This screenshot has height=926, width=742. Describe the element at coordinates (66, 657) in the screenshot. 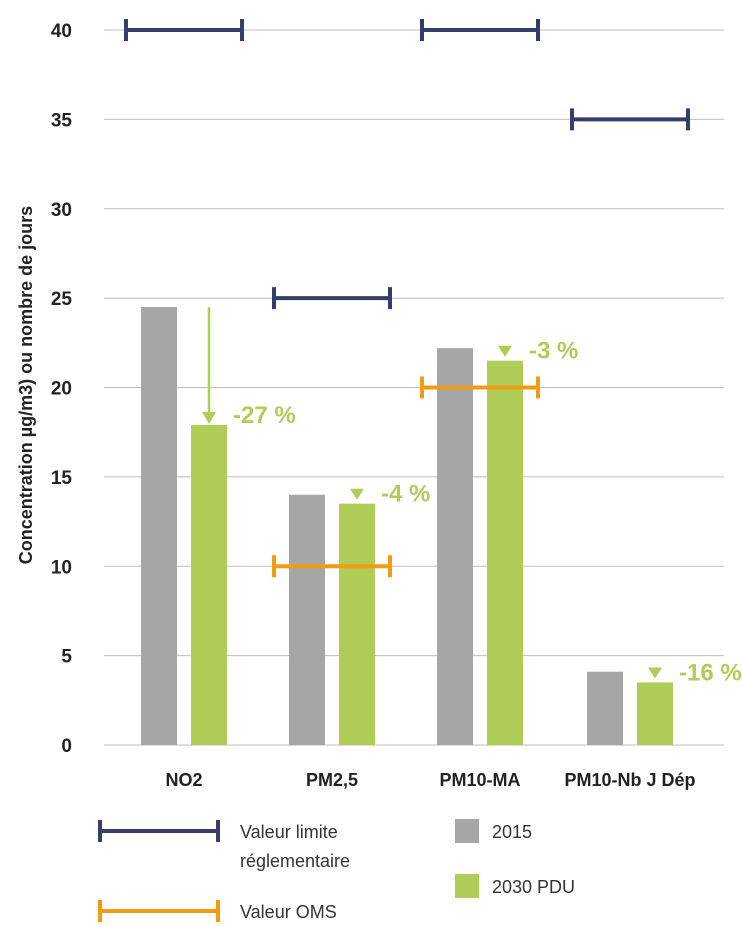

I see `y-tick-label-5: 5` at that location.